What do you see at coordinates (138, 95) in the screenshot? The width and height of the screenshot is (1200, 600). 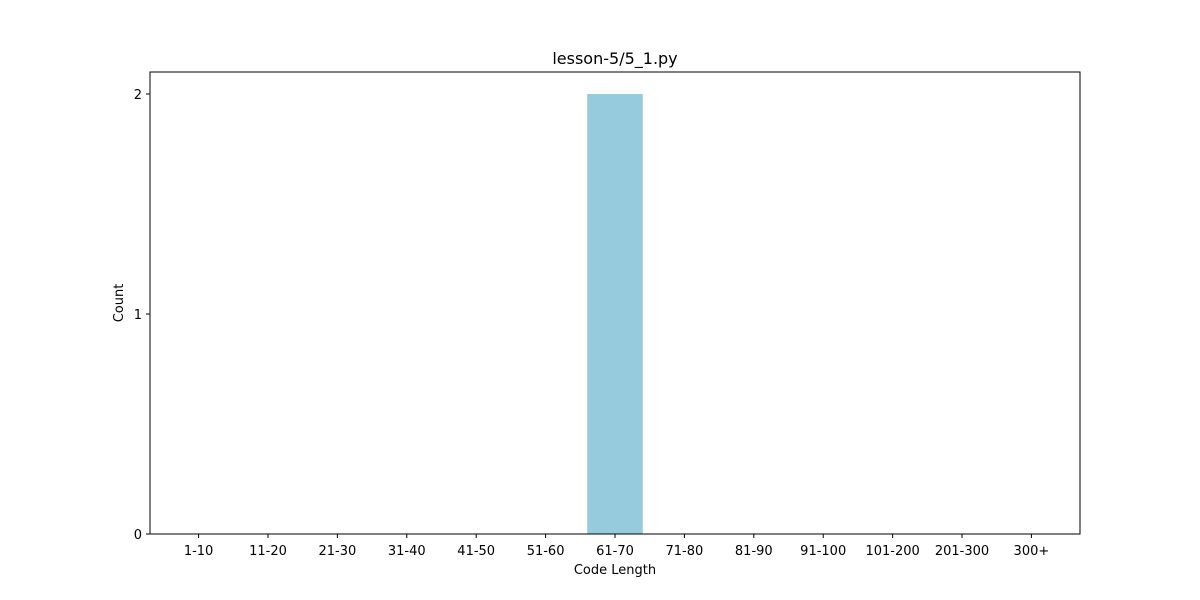 I see `y-tick-label: 2` at bounding box center [138, 95].